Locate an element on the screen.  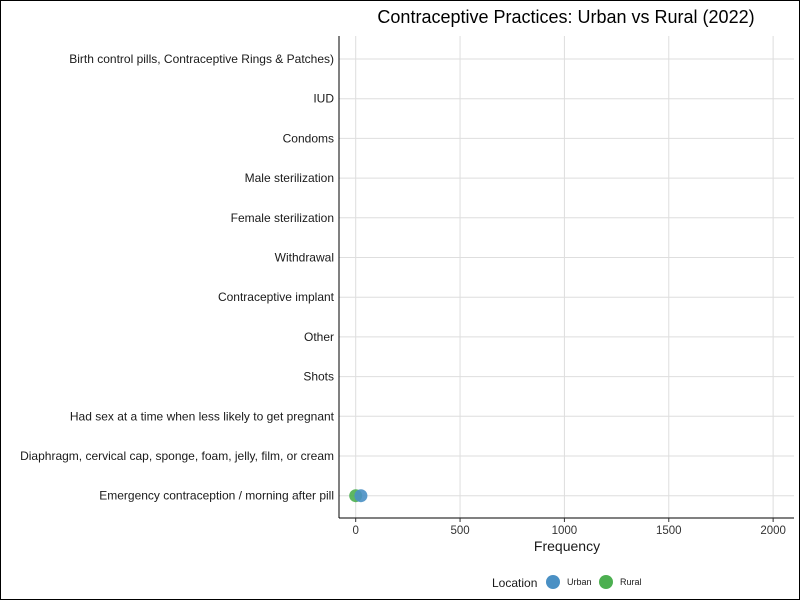
x-tick-labels: 0 500 1000 1500 2000 is located at coordinates (569, 527).